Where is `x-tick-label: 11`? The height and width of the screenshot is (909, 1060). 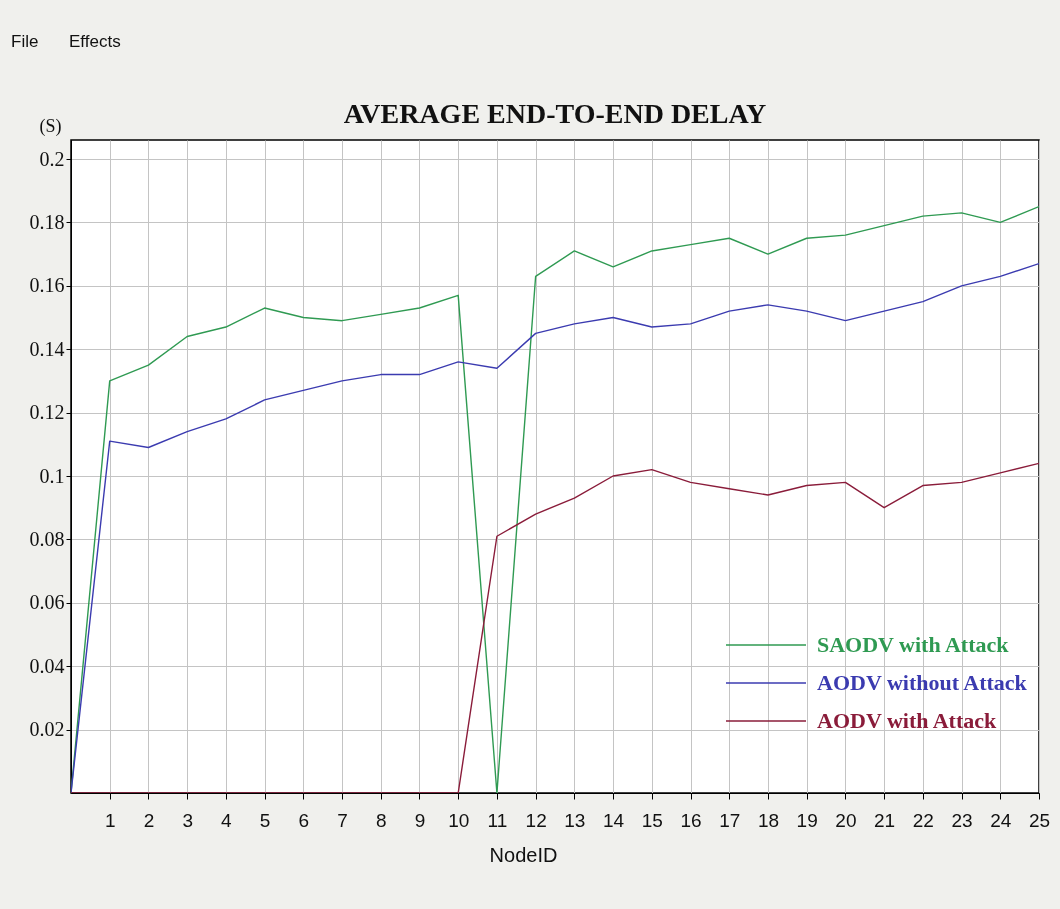
x-tick-label: 11 is located at coordinates (497, 820).